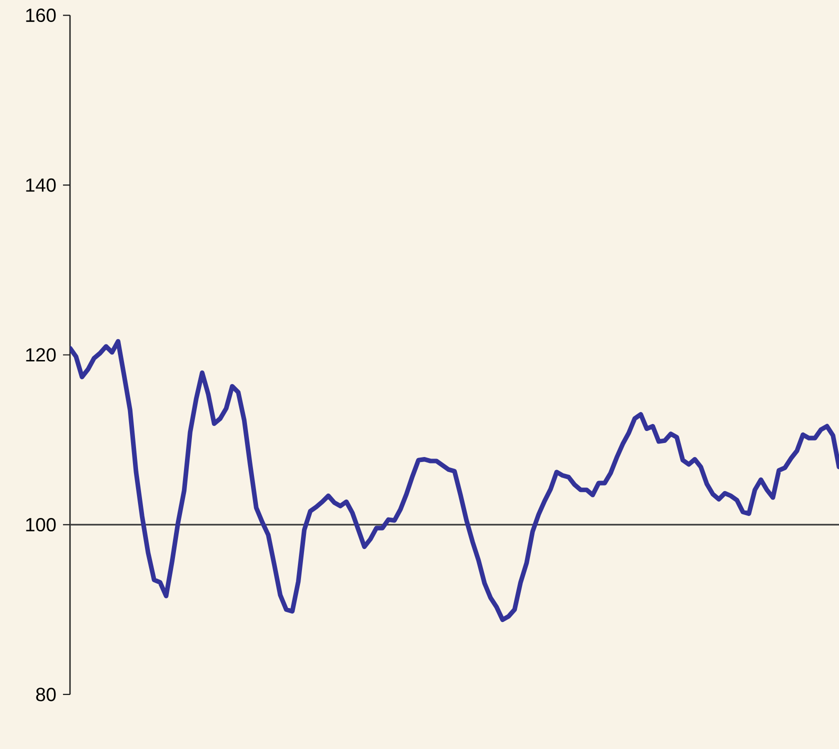 This screenshot has width=839, height=749. I want to click on y-tick-label: 100, so click(41, 525).